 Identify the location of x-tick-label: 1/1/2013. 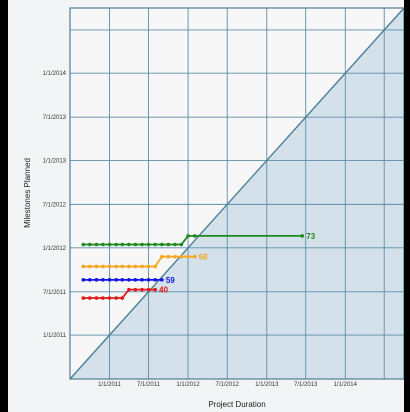
(267, 385).